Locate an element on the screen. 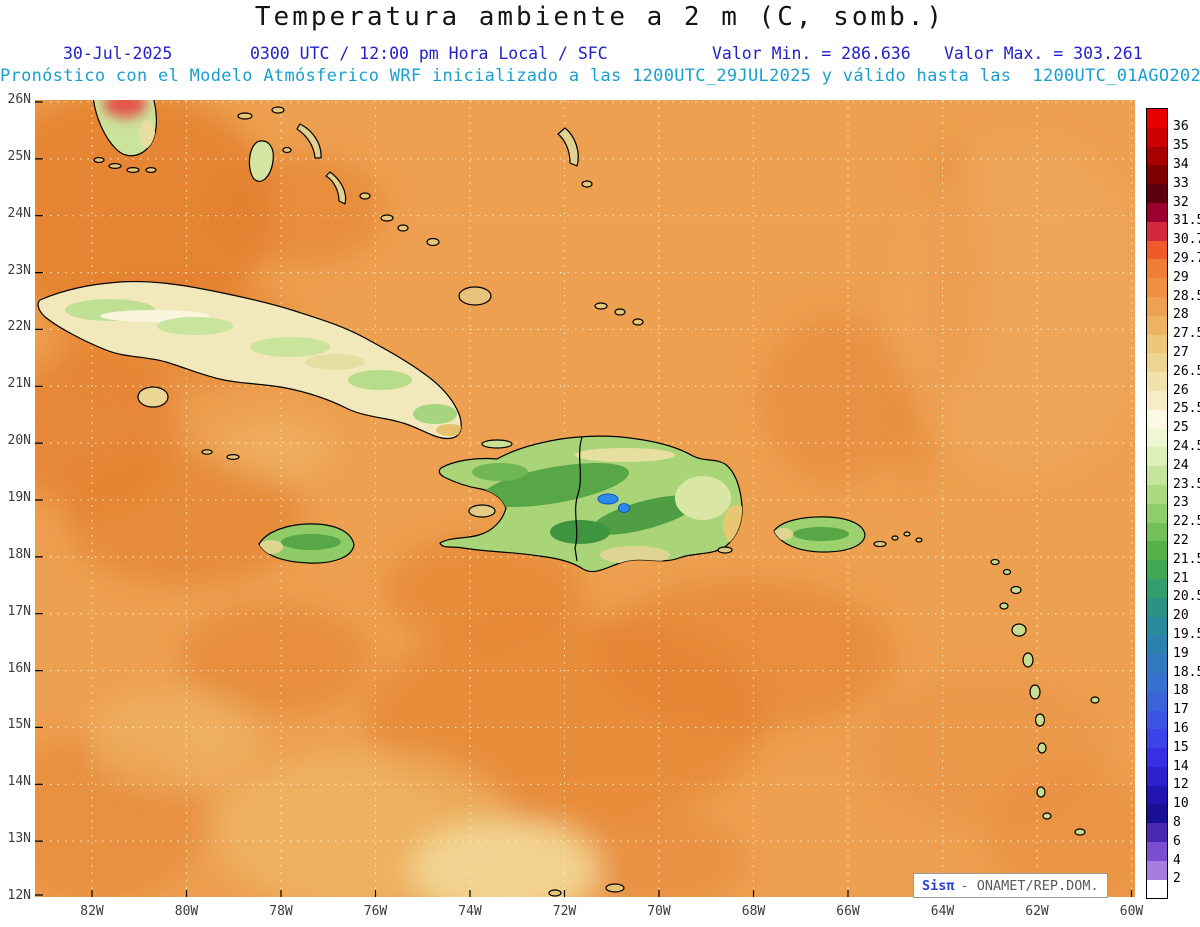 The image size is (1200, 927). colorbar-tick-label: 31.5 is located at coordinates (1186, 221).